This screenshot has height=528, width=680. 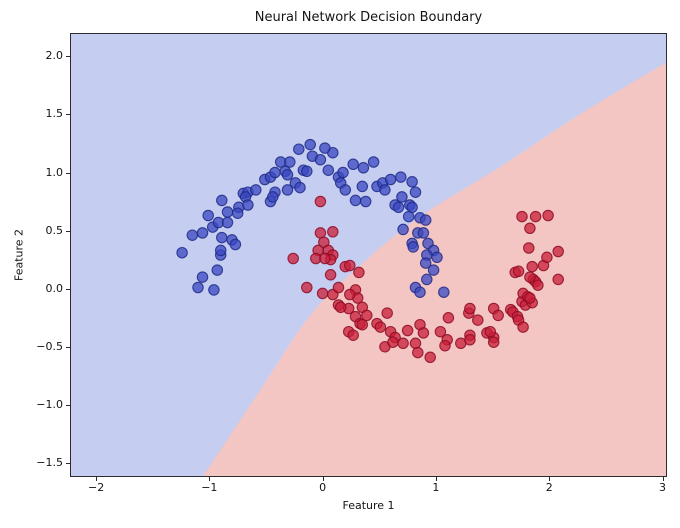 What do you see at coordinates (19, 255) in the screenshot?
I see `y-axis-label: Feature 2` at bounding box center [19, 255].